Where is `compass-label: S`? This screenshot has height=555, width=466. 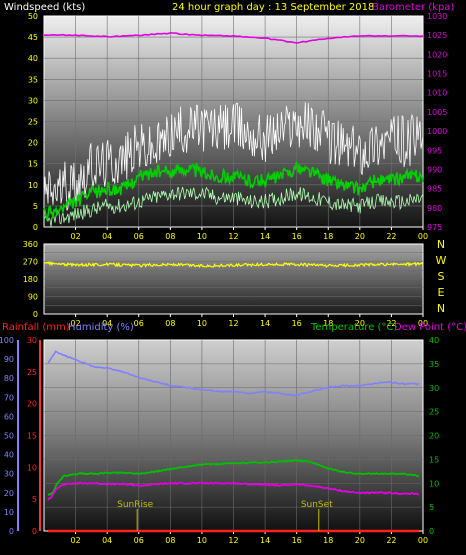
compass-label: S is located at coordinates (441, 276).